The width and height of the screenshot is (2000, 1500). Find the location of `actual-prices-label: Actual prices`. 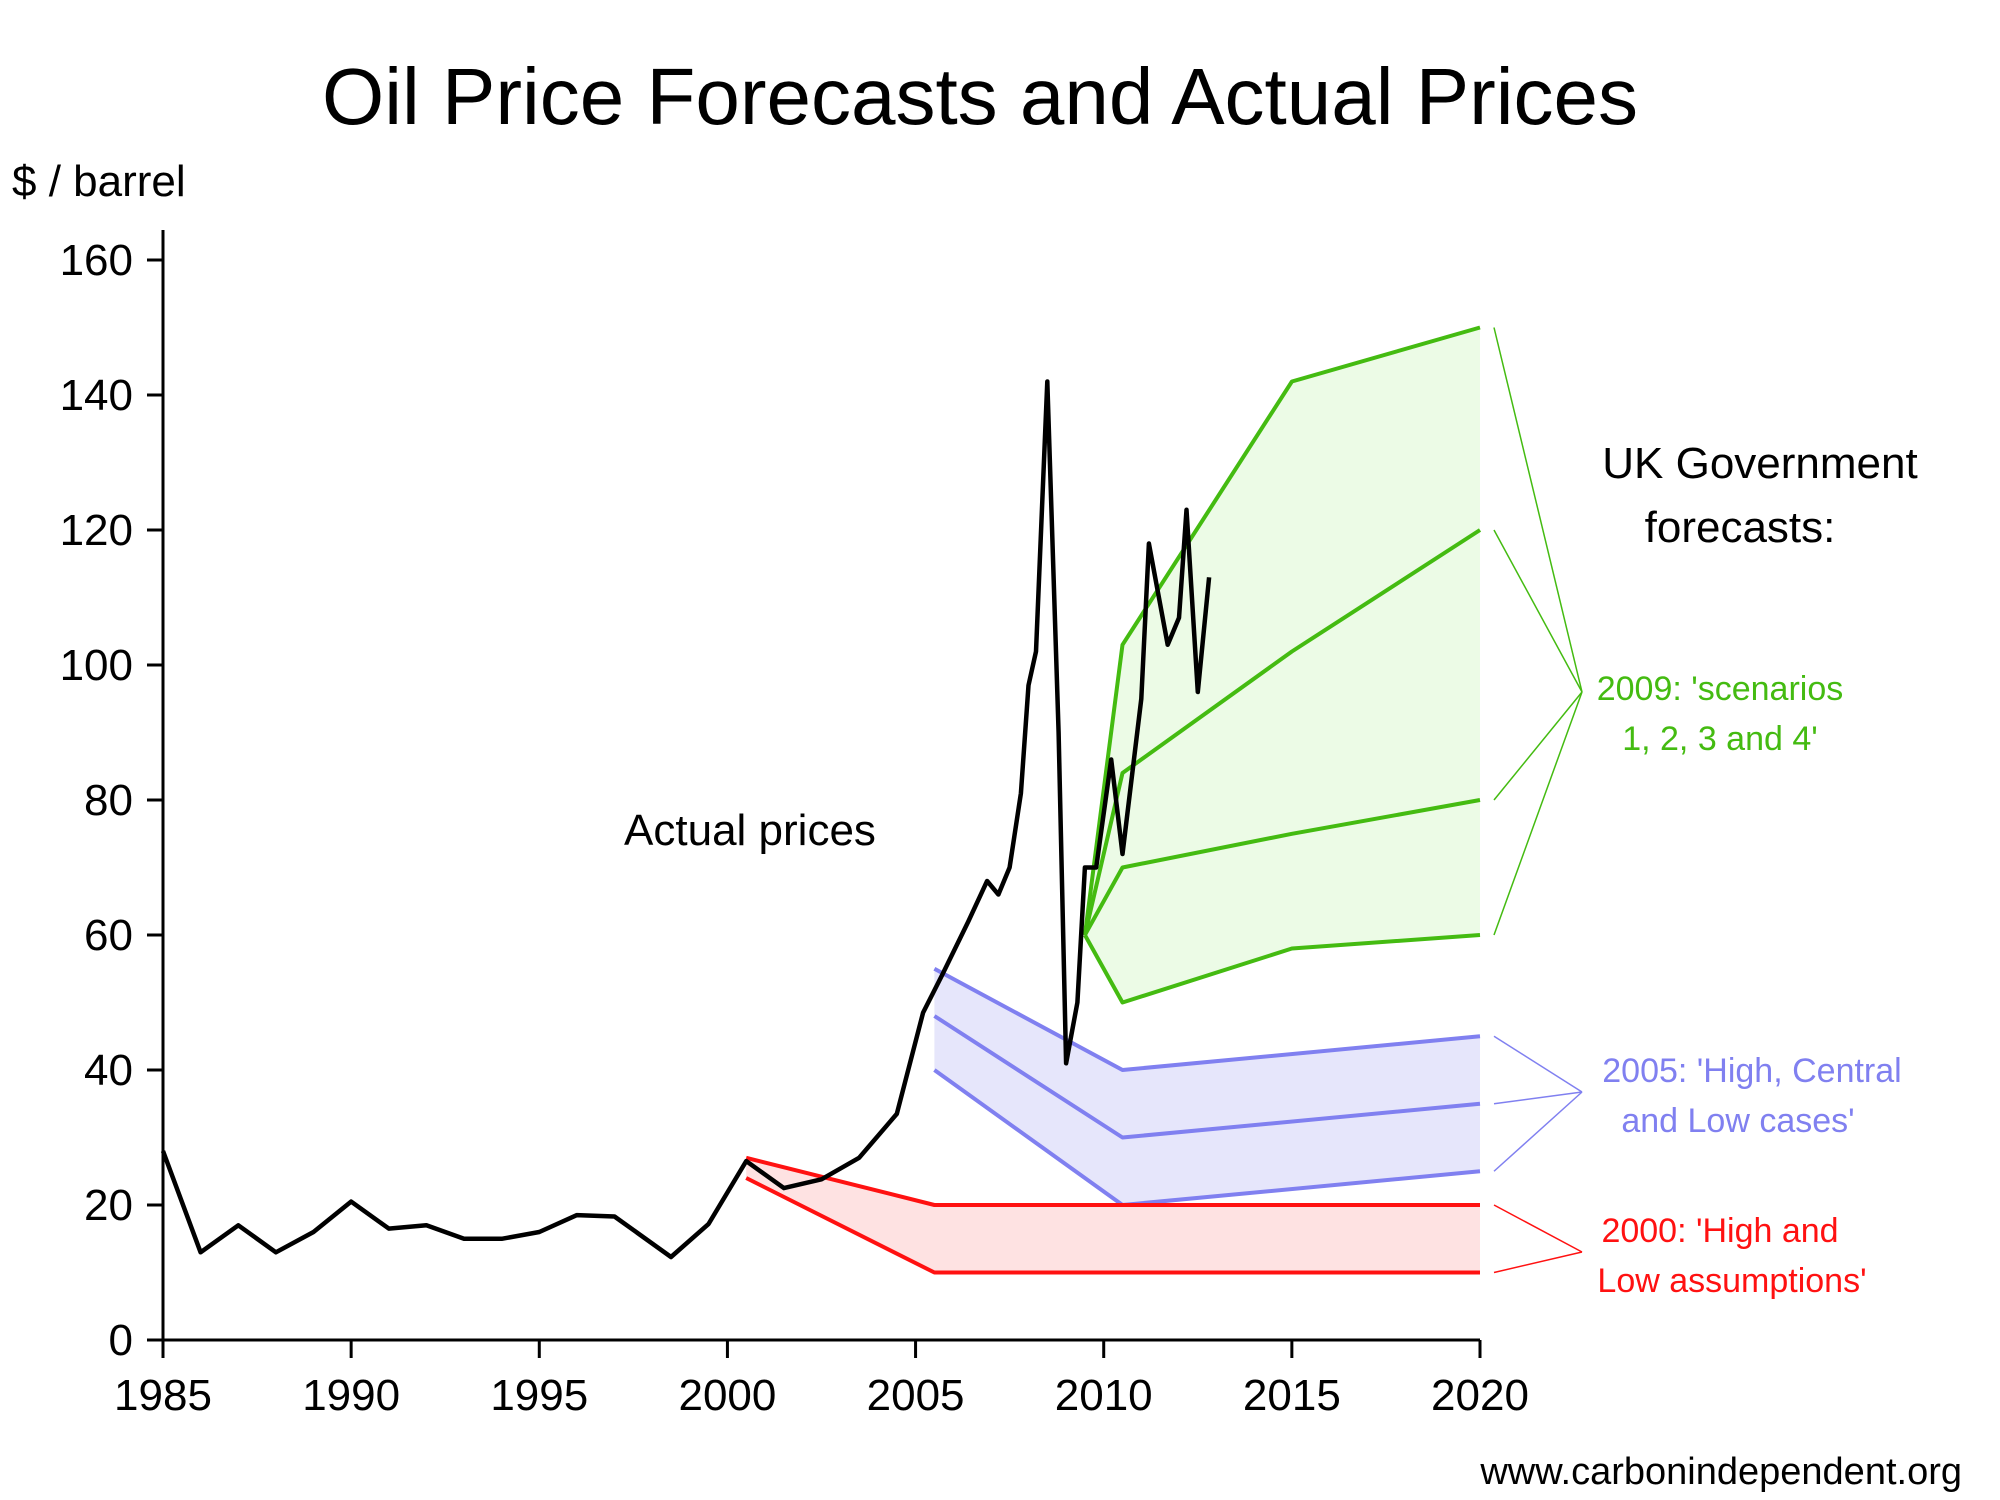

actual-prices-label: Actual prices is located at coordinates (750, 830).